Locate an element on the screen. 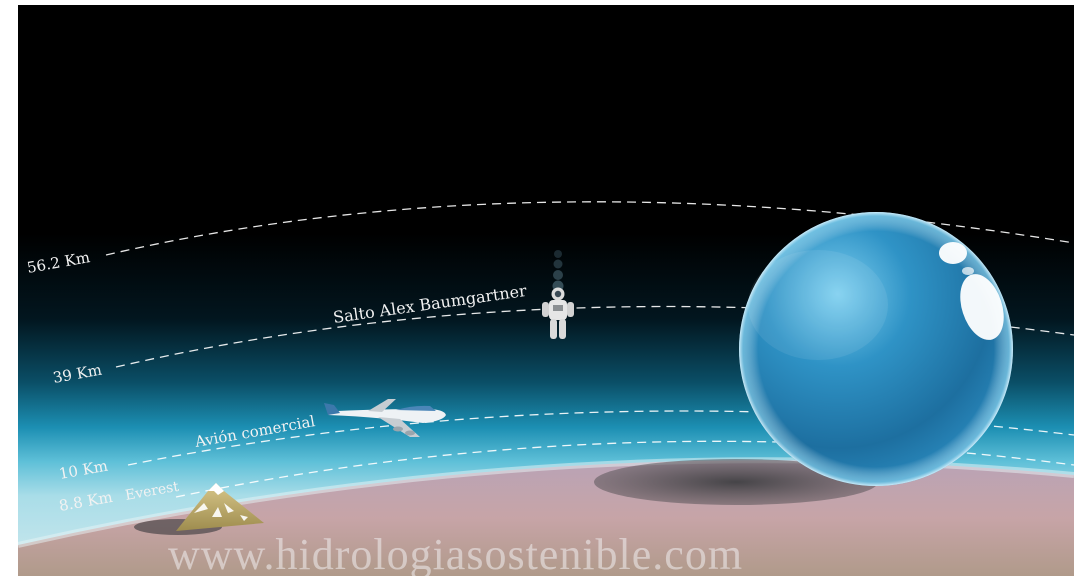 This screenshot has width=1074, height=576. line-10km is located at coordinates (600, 438).